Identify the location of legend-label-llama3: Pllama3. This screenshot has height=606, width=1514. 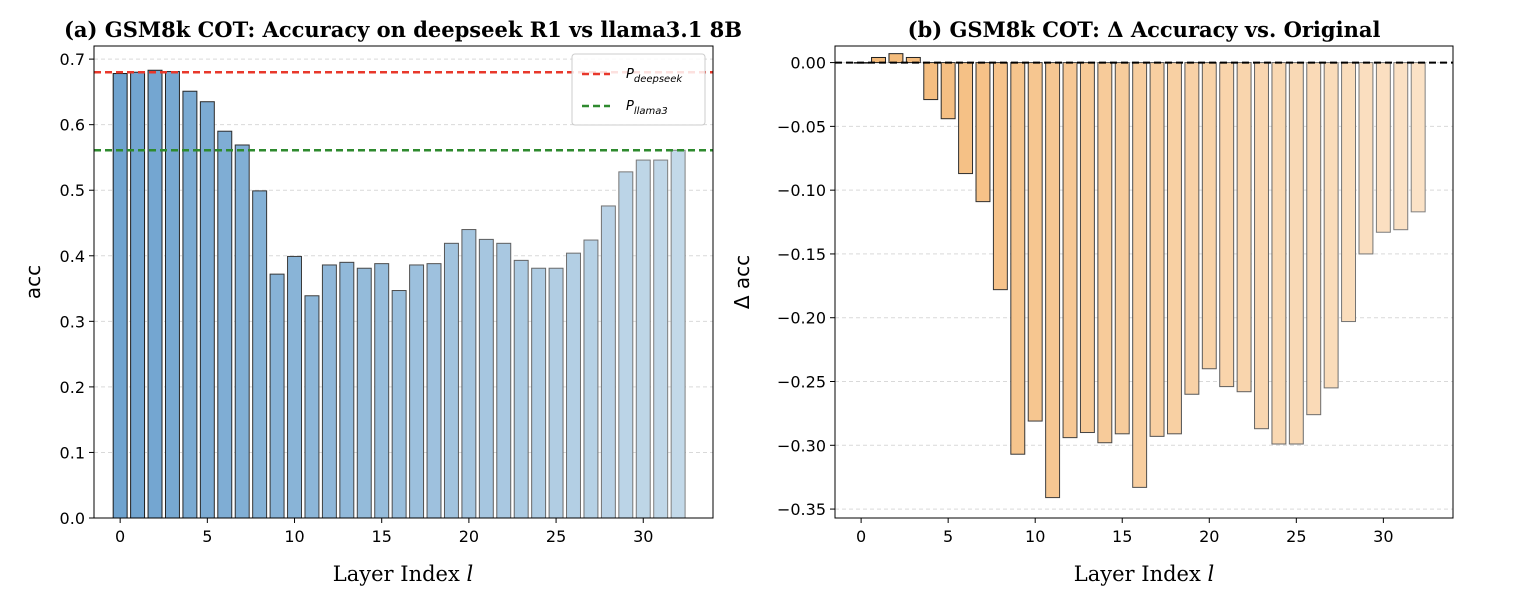
(647, 108).